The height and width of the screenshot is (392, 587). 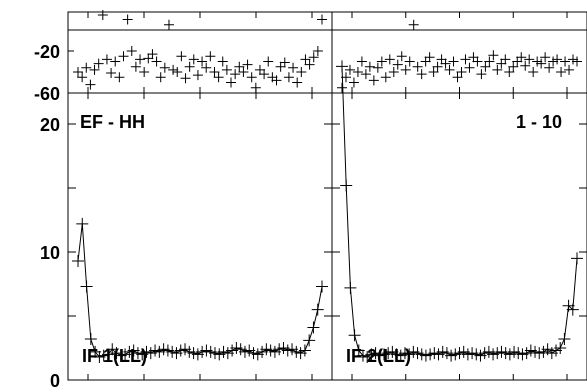 I want to click on panel-title: 1 - 10, so click(x=539, y=122).